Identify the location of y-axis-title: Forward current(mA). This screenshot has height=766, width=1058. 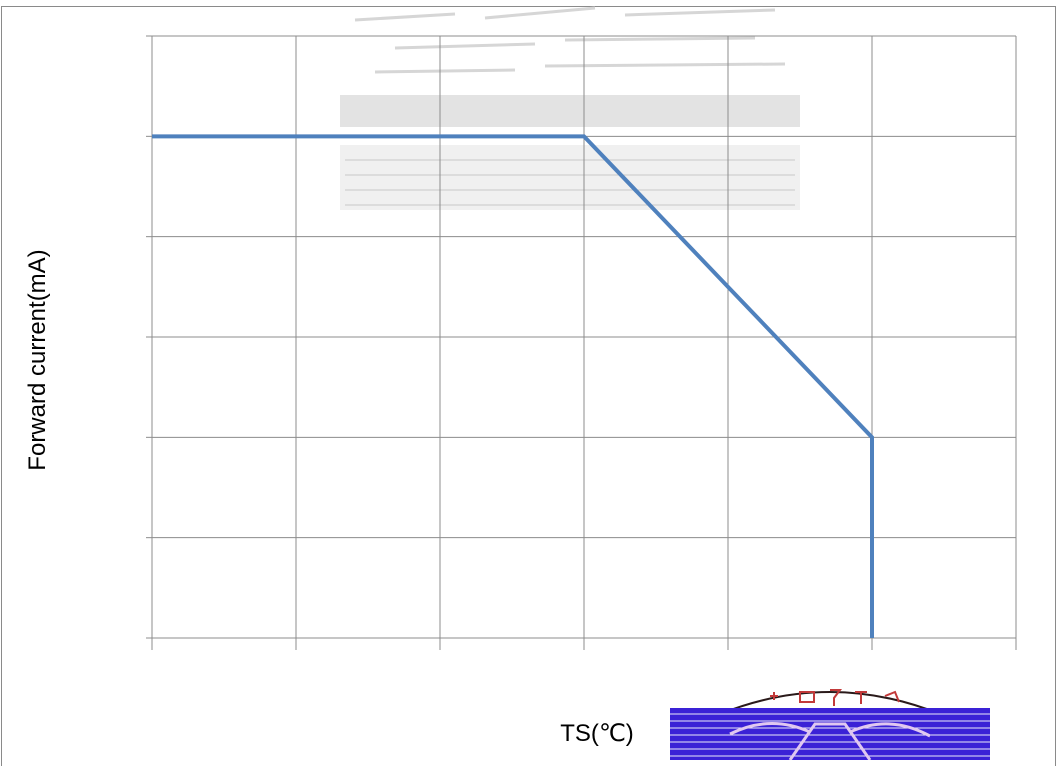
(37, 359).